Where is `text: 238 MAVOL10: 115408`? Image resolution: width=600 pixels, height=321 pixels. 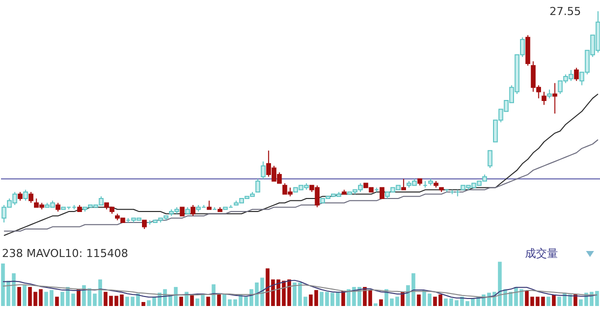 text: 238 MAVOL10: 115408 is located at coordinates (65, 253).